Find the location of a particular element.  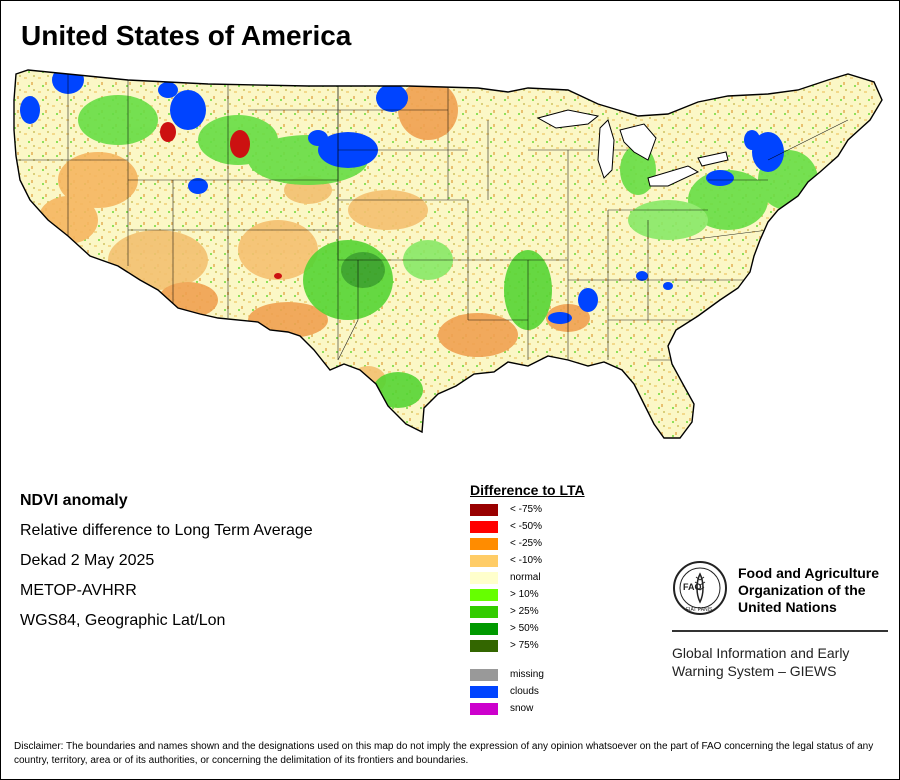

legend-item: > 50% is located at coordinates (550, 629).